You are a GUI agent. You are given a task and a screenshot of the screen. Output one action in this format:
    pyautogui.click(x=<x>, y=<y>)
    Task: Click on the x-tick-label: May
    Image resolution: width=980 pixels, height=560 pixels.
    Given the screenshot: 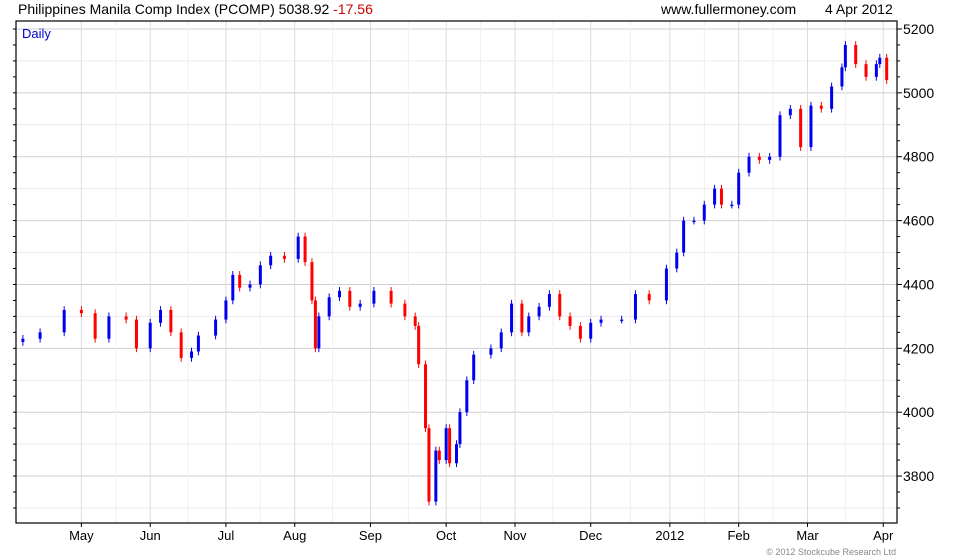 What is the action you would take?
    pyautogui.click(x=81, y=535)
    